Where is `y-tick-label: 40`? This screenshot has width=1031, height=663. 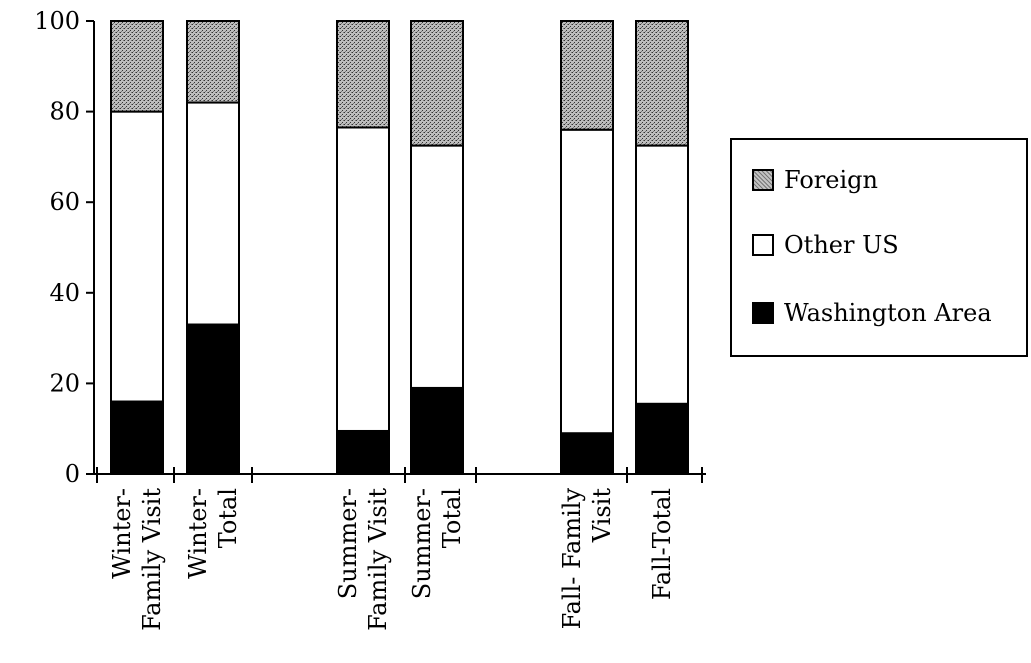 y-tick-label: 40 is located at coordinates (64, 293).